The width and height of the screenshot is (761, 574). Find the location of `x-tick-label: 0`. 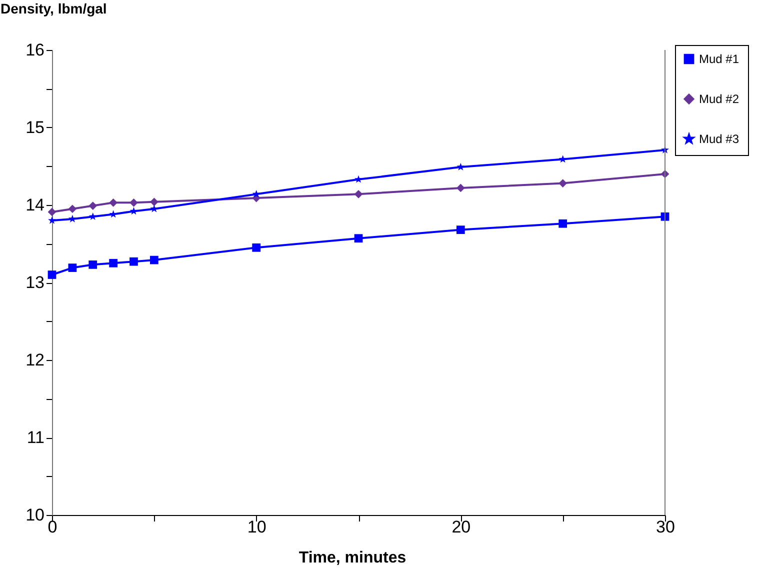

x-tick-label: 0 is located at coordinates (53, 527).